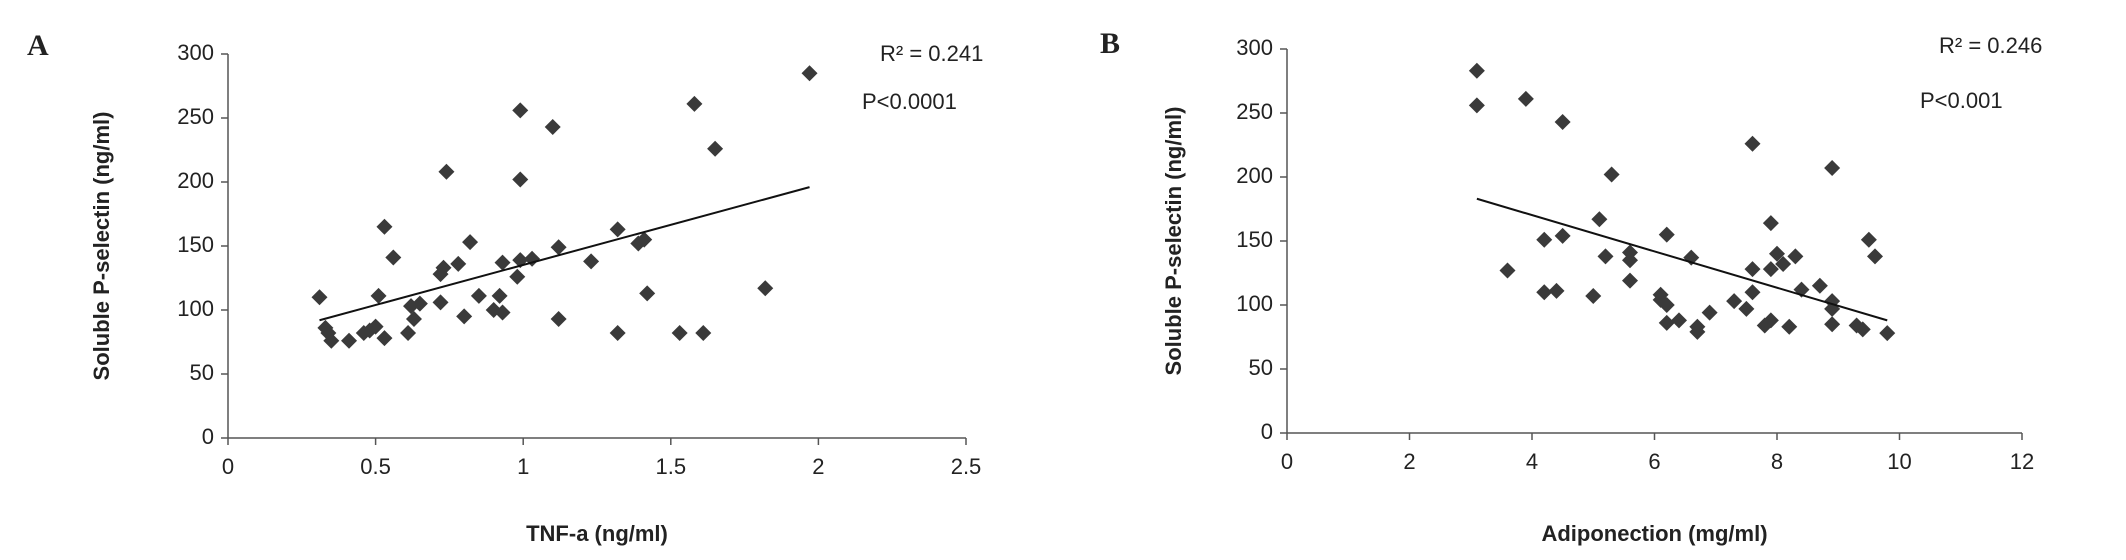  Describe the element at coordinates (1532, 461) in the screenshot. I see `x-tick-label: 4` at that location.